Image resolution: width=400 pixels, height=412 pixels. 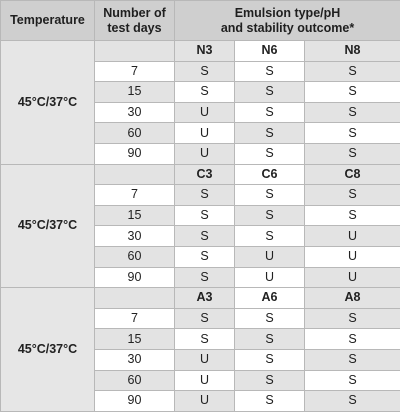 I want to click on emulsion-label: C8, so click(x=352, y=174).